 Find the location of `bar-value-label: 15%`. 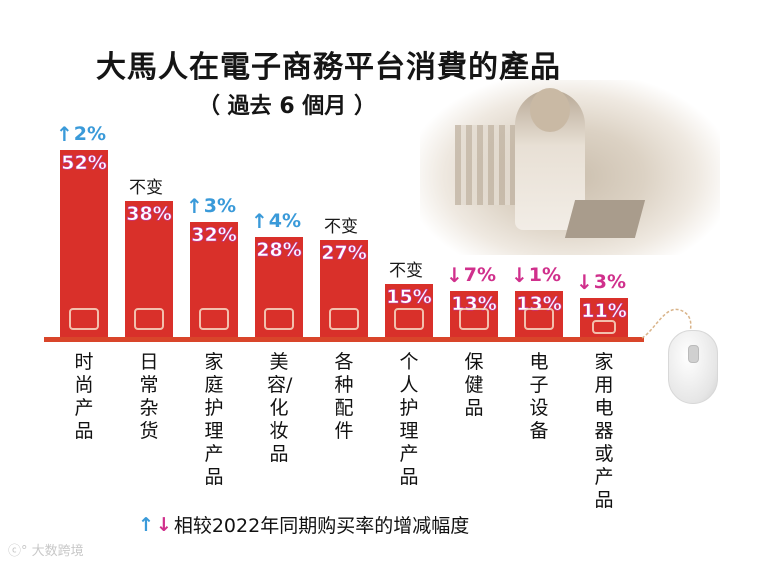

bar-value-label: 15% is located at coordinates (409, 297).